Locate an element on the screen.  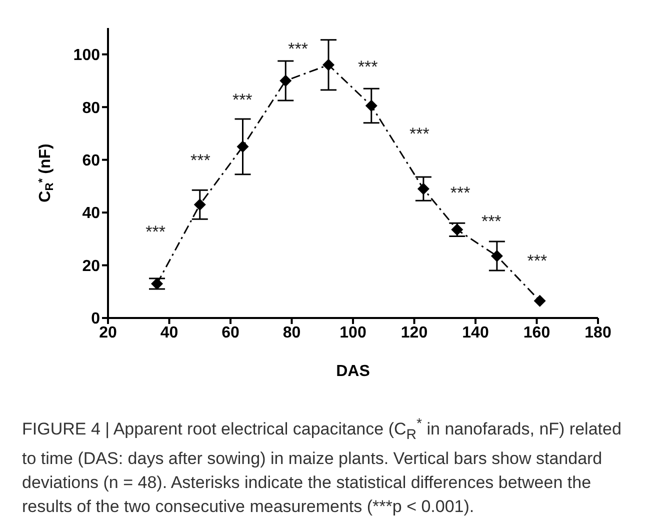
x-tick-label: 100 is located at coordinates (353, 333).